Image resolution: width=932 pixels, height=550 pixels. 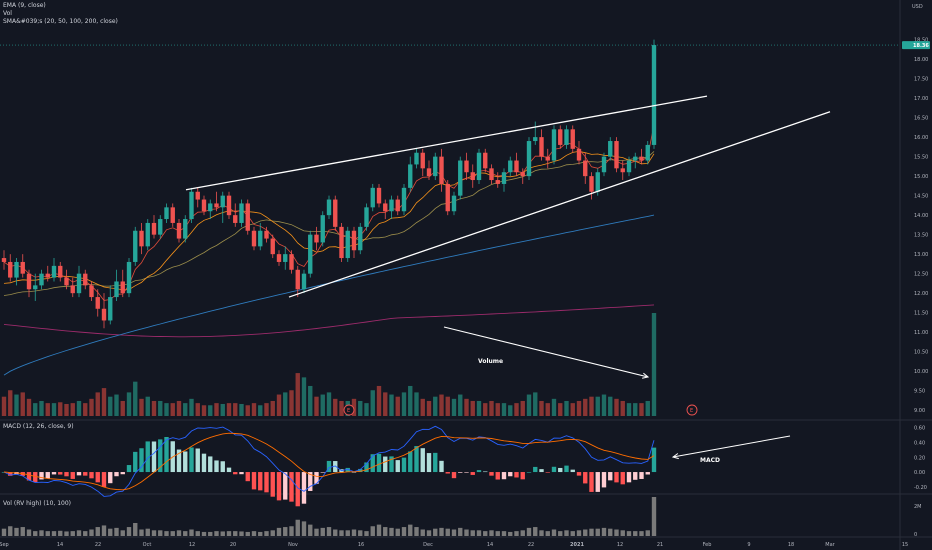 What do you see at coordinates (98, 545) in the screenshot?
I see `x-tick-label: 22` at bounding box center [98, 545].